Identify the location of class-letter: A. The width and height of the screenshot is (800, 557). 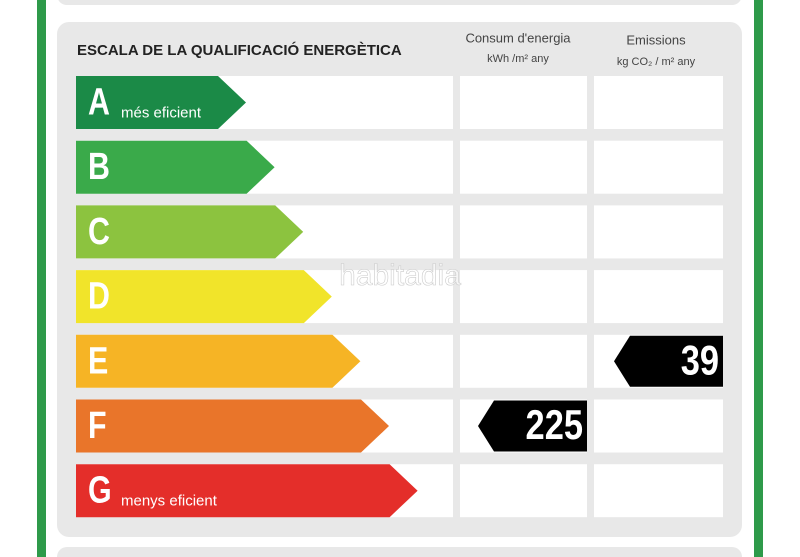
(99, 102).